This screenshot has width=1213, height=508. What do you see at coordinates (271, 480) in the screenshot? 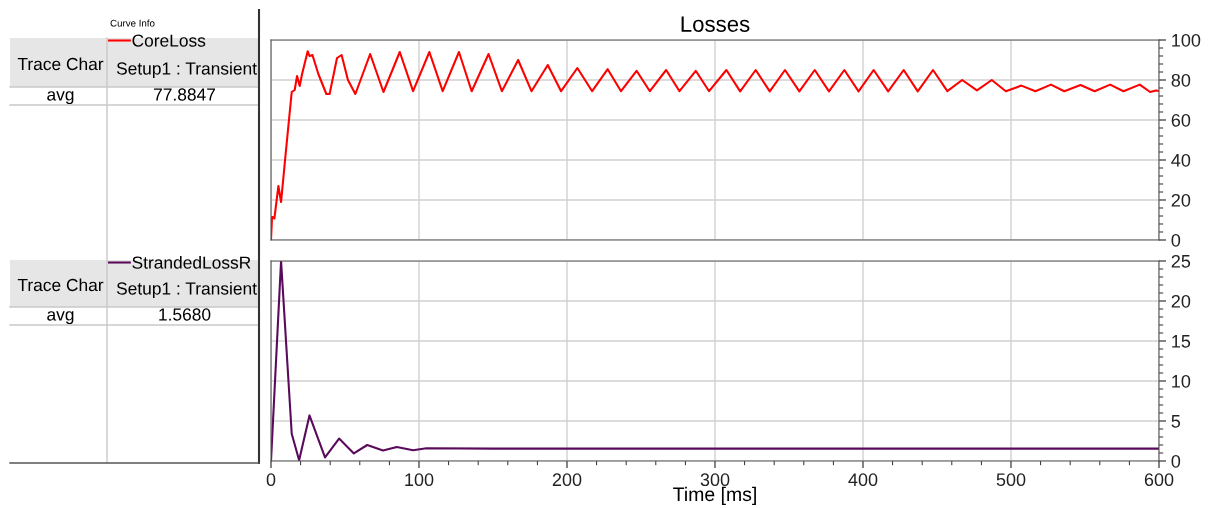
I see `x-tick-label: 0` at bounding box center [271, 480].